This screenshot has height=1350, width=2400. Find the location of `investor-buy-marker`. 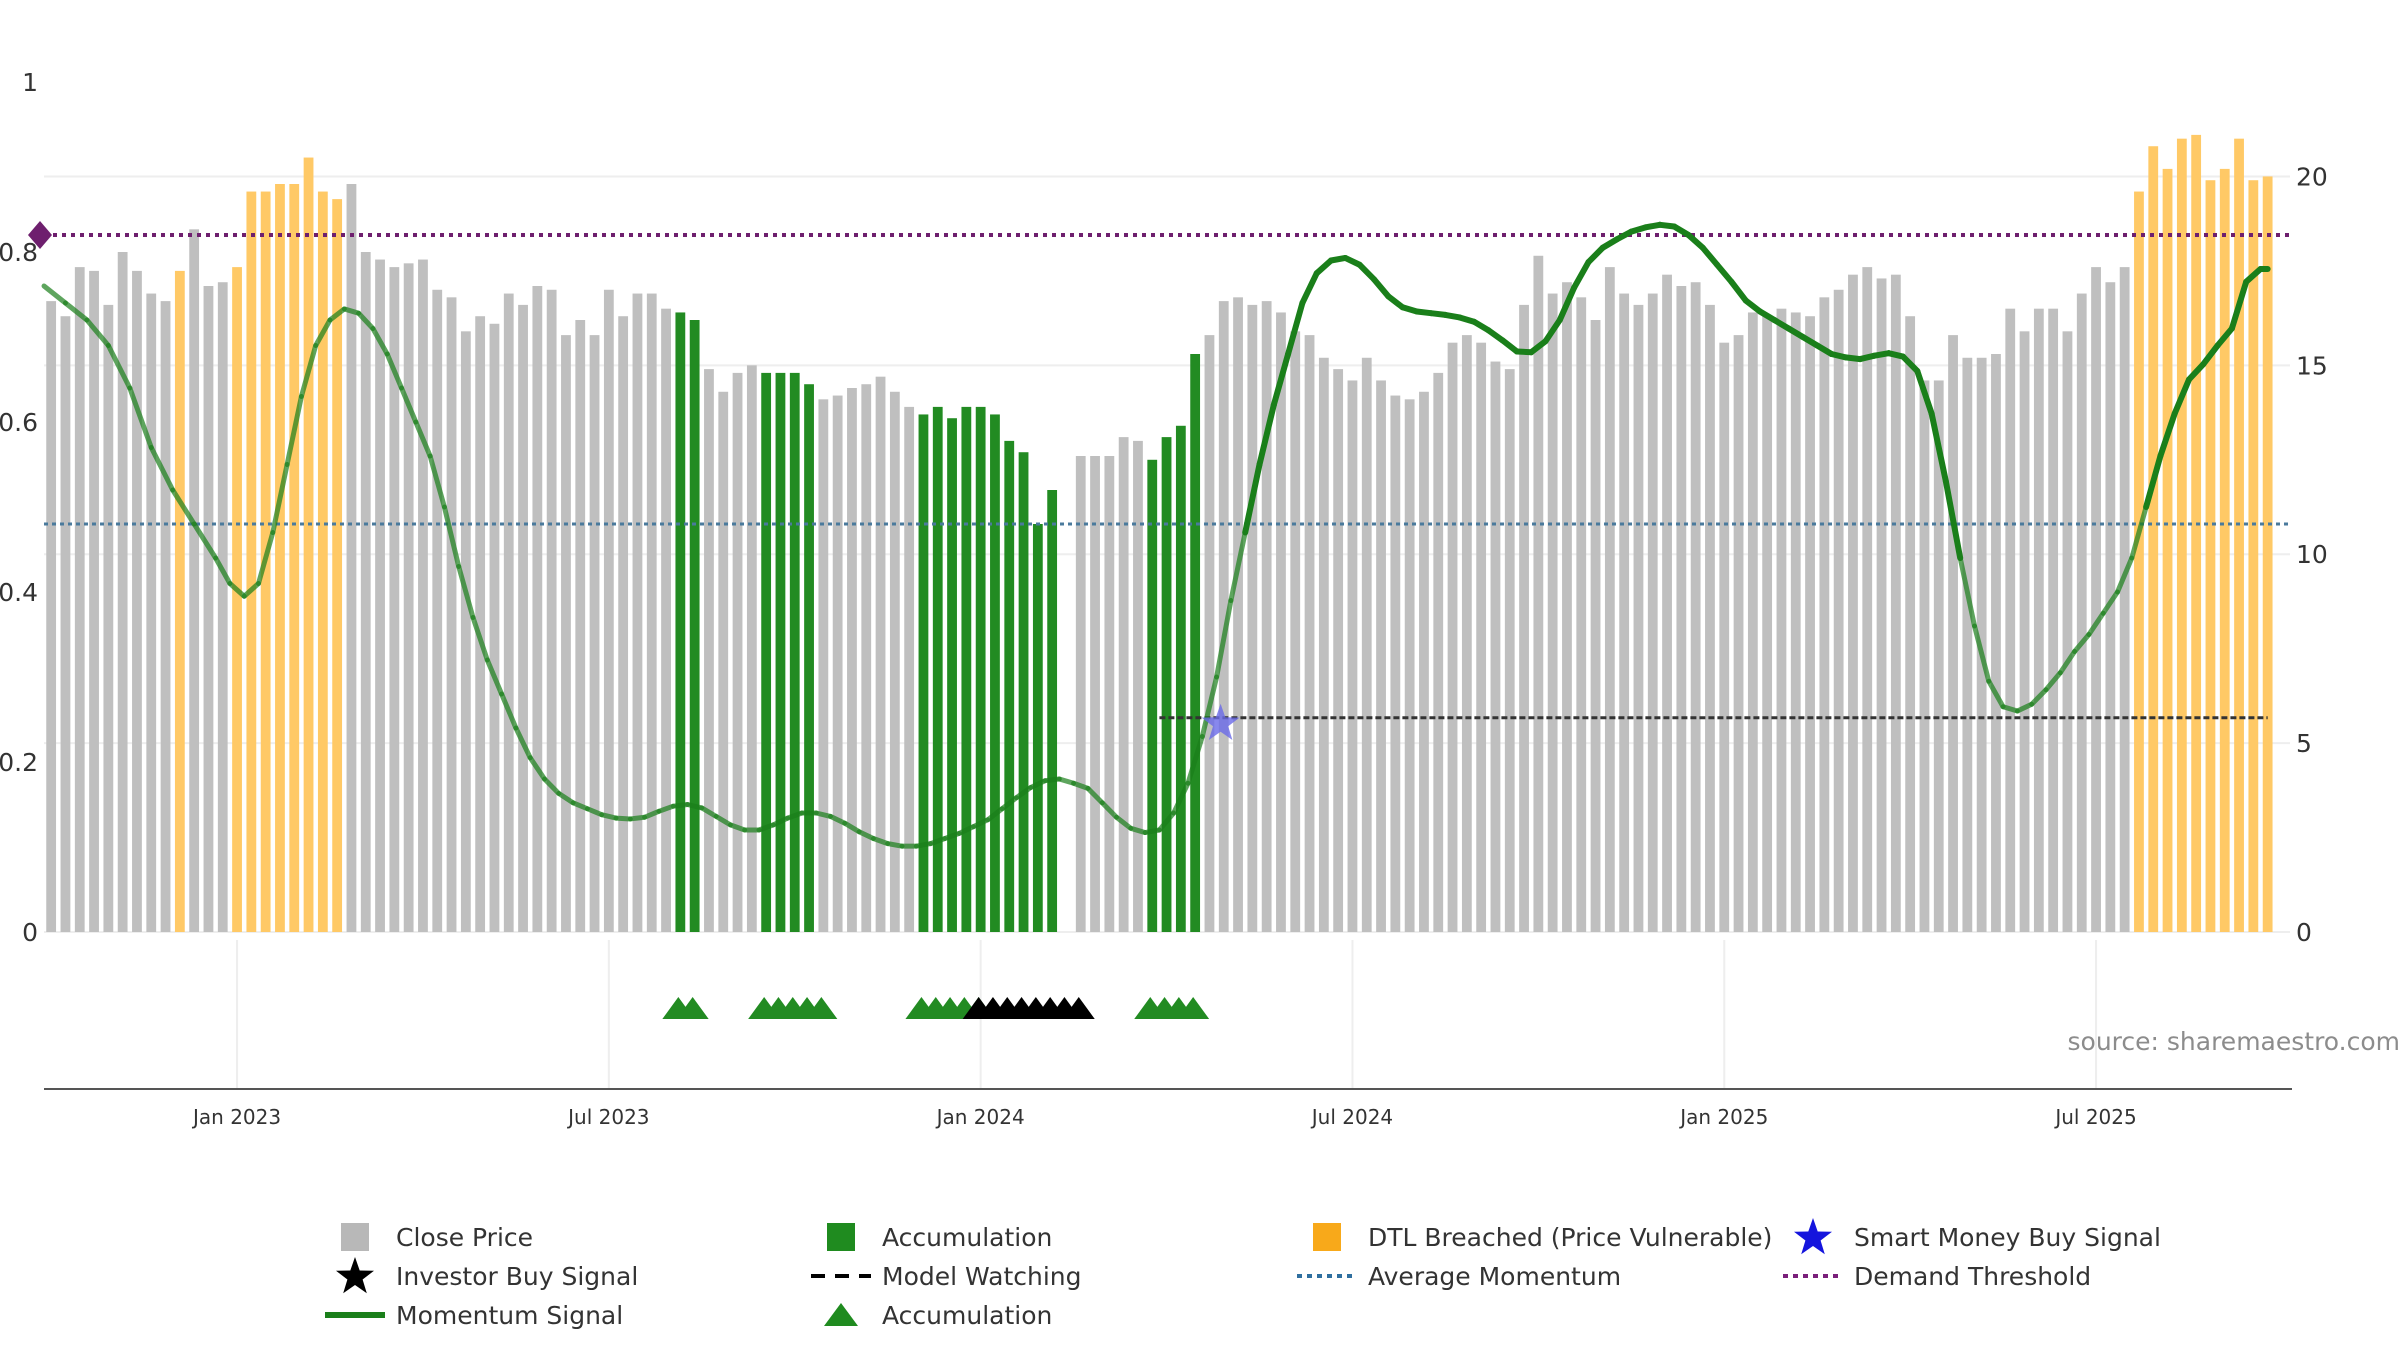

investor-buy-marker is located at coordinates (1078, 1008).